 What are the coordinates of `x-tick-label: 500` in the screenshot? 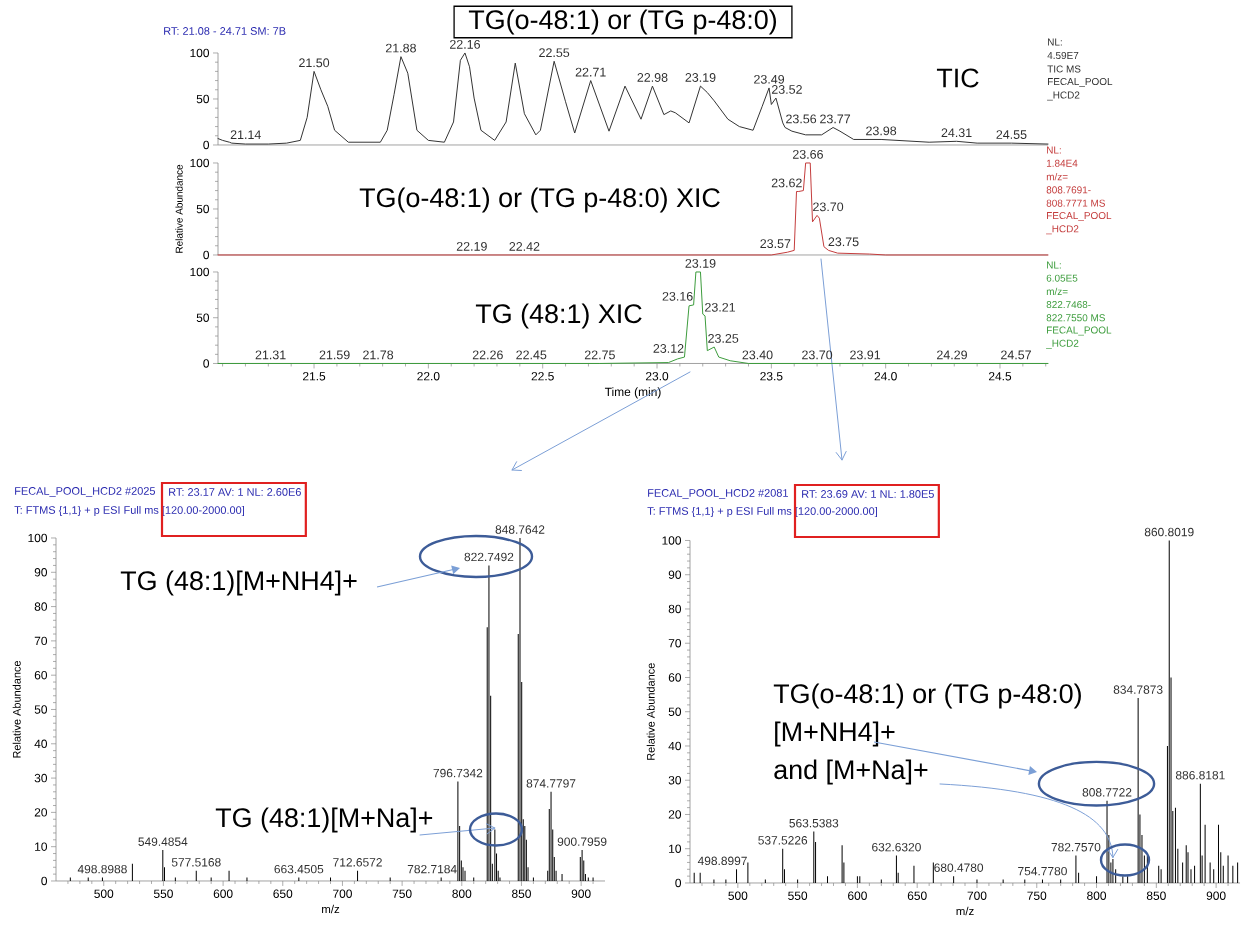 It's located at (104, 893).